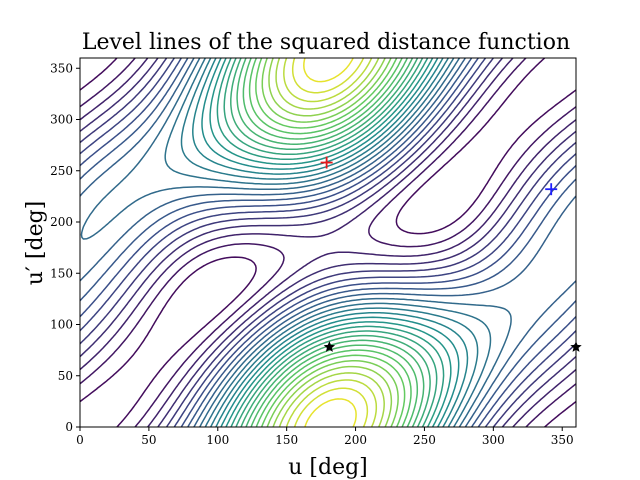 This screenshot has width=640, height=480. I want to click on x-axis-label: u [deg], so click(328, 467).